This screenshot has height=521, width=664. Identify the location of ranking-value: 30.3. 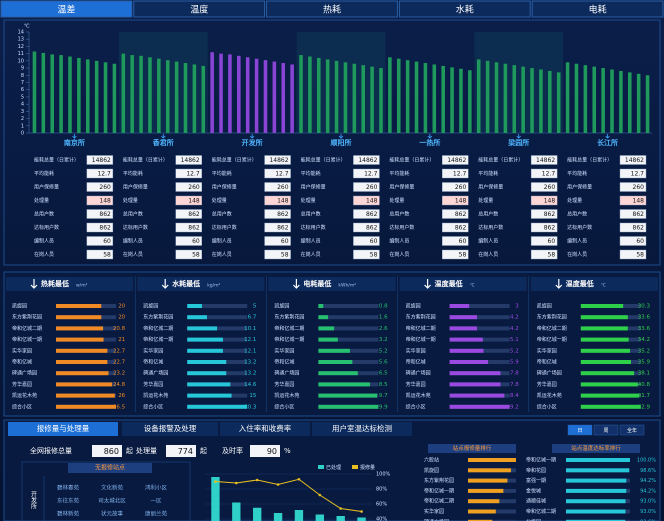
(644, 307).